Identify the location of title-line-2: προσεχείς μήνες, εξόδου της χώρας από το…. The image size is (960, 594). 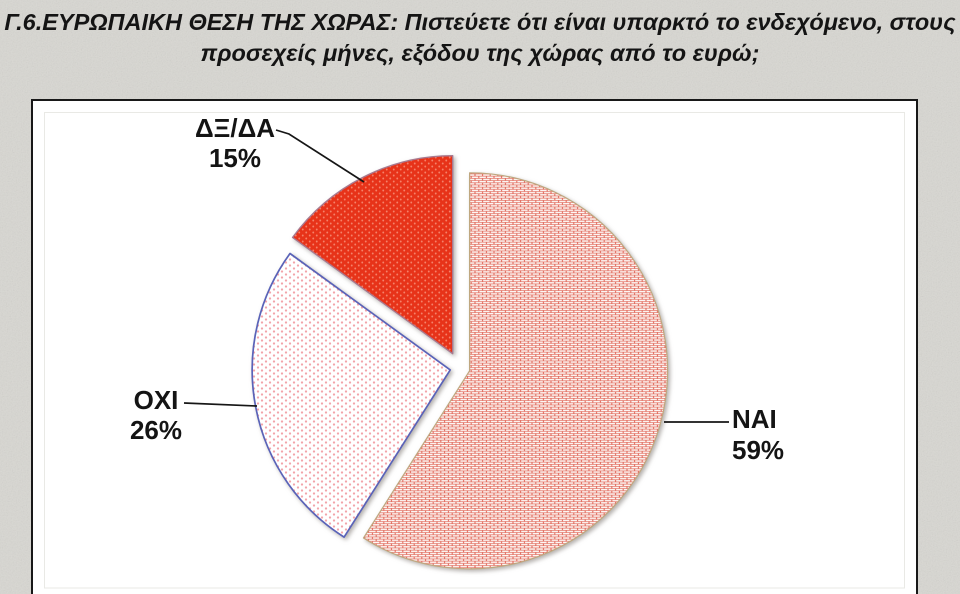
(480, 53).